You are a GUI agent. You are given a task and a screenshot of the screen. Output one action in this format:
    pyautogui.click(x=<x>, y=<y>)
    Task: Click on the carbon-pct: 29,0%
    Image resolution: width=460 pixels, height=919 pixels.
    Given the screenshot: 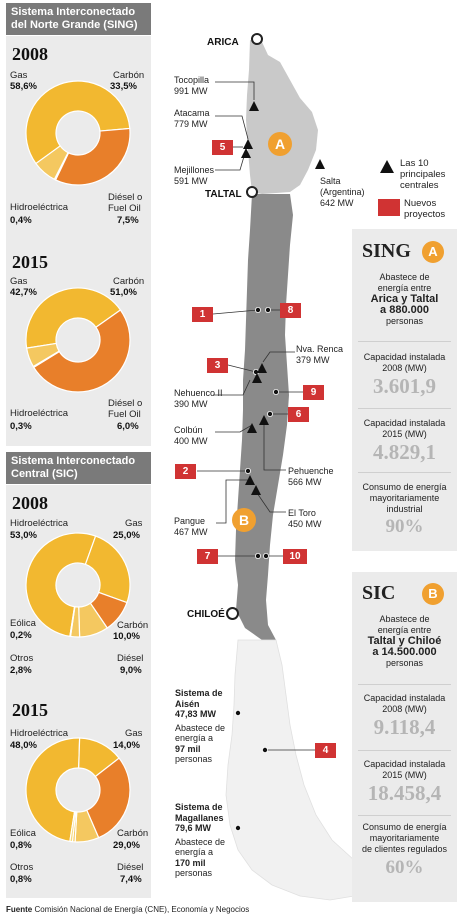 What is the action you would take?
    pyautogui.click(x=126, y=845)
    